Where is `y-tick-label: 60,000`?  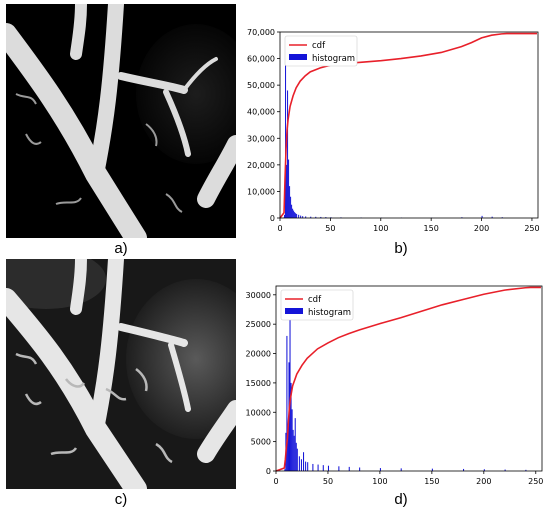 y-tick-label: 60,000 is located at coordinates (261, 59).